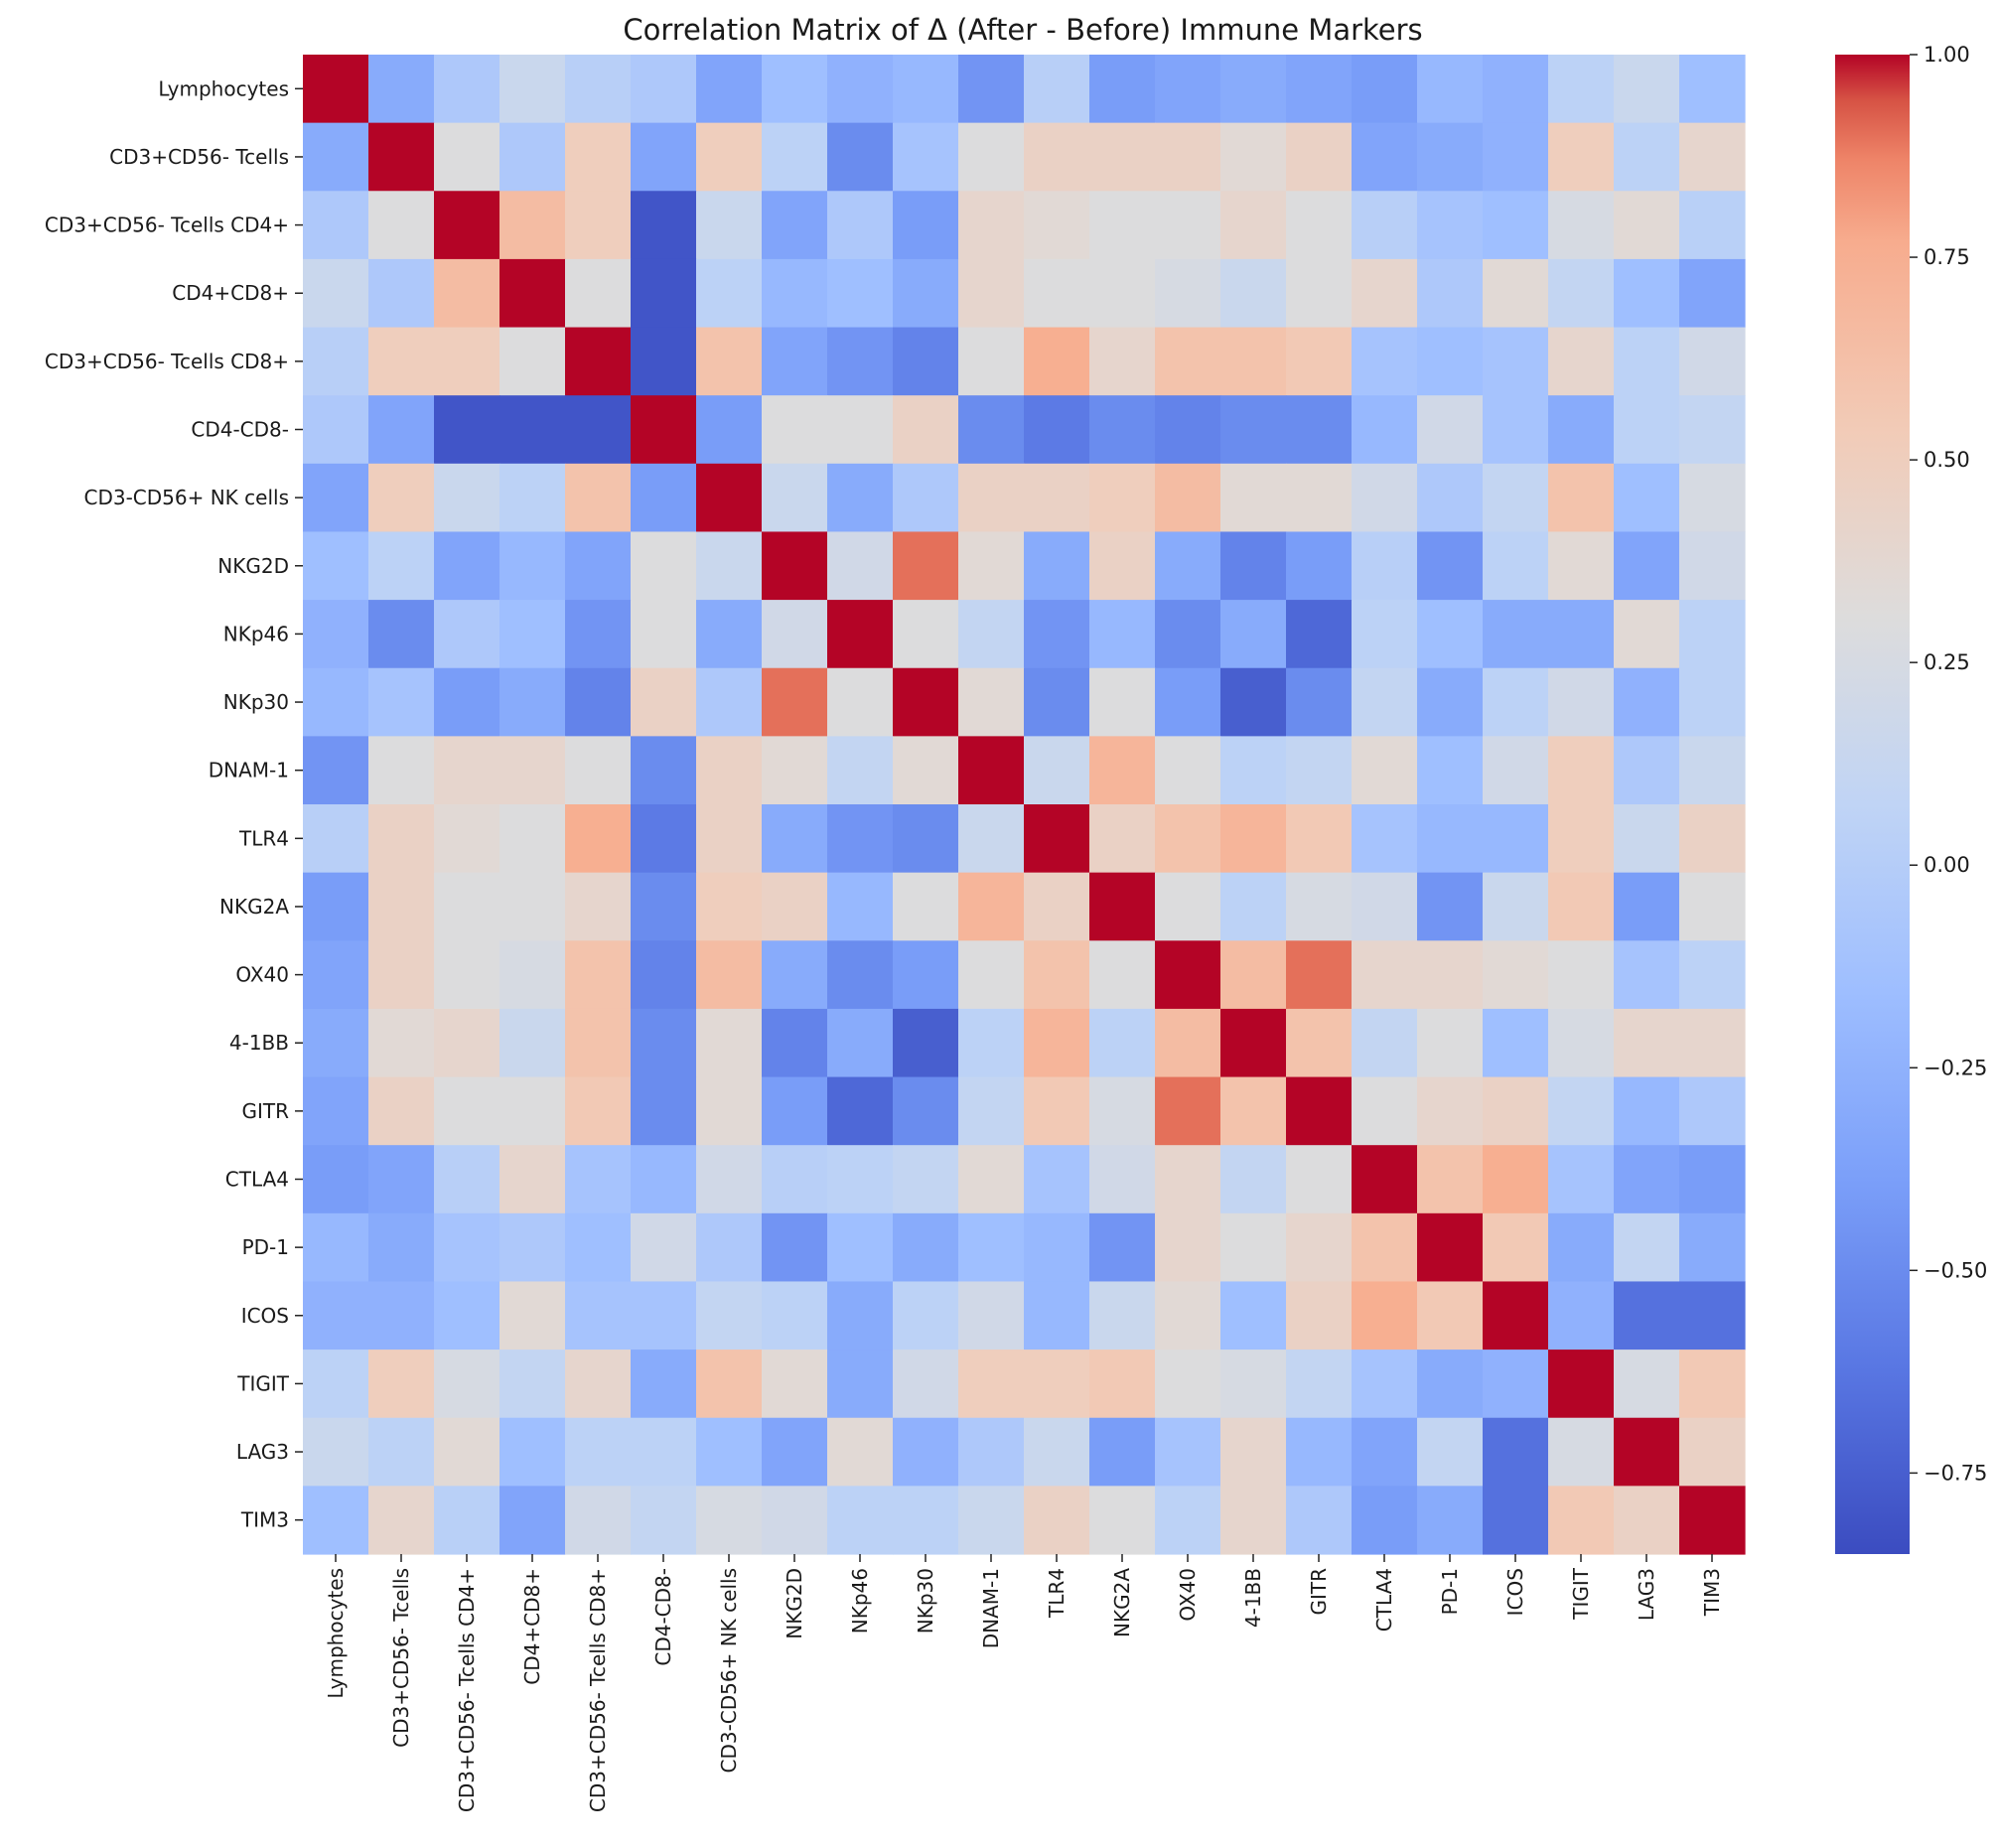 This screenshot has height=1848, width=1997. Describe the element at coordinates (1872, 804) in the screenshot. I see `colorbar-gradient` at that location.